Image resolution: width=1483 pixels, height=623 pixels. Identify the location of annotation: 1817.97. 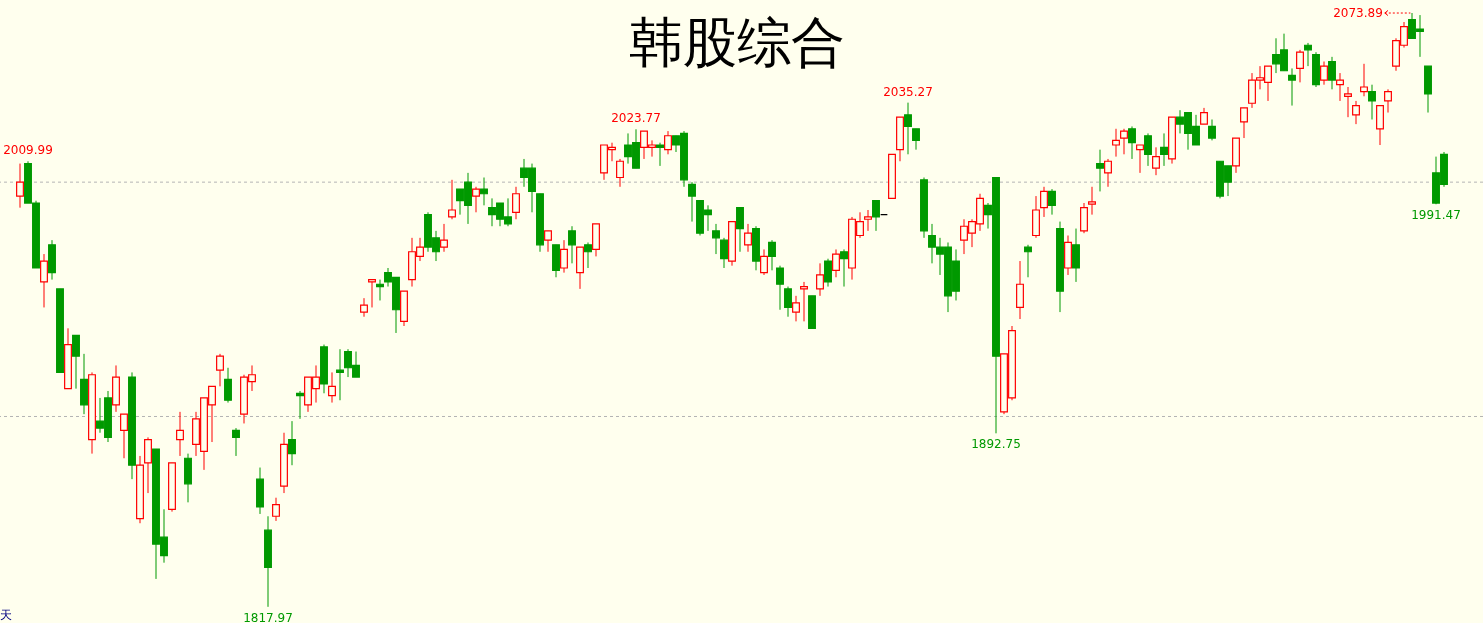
(268, 616).